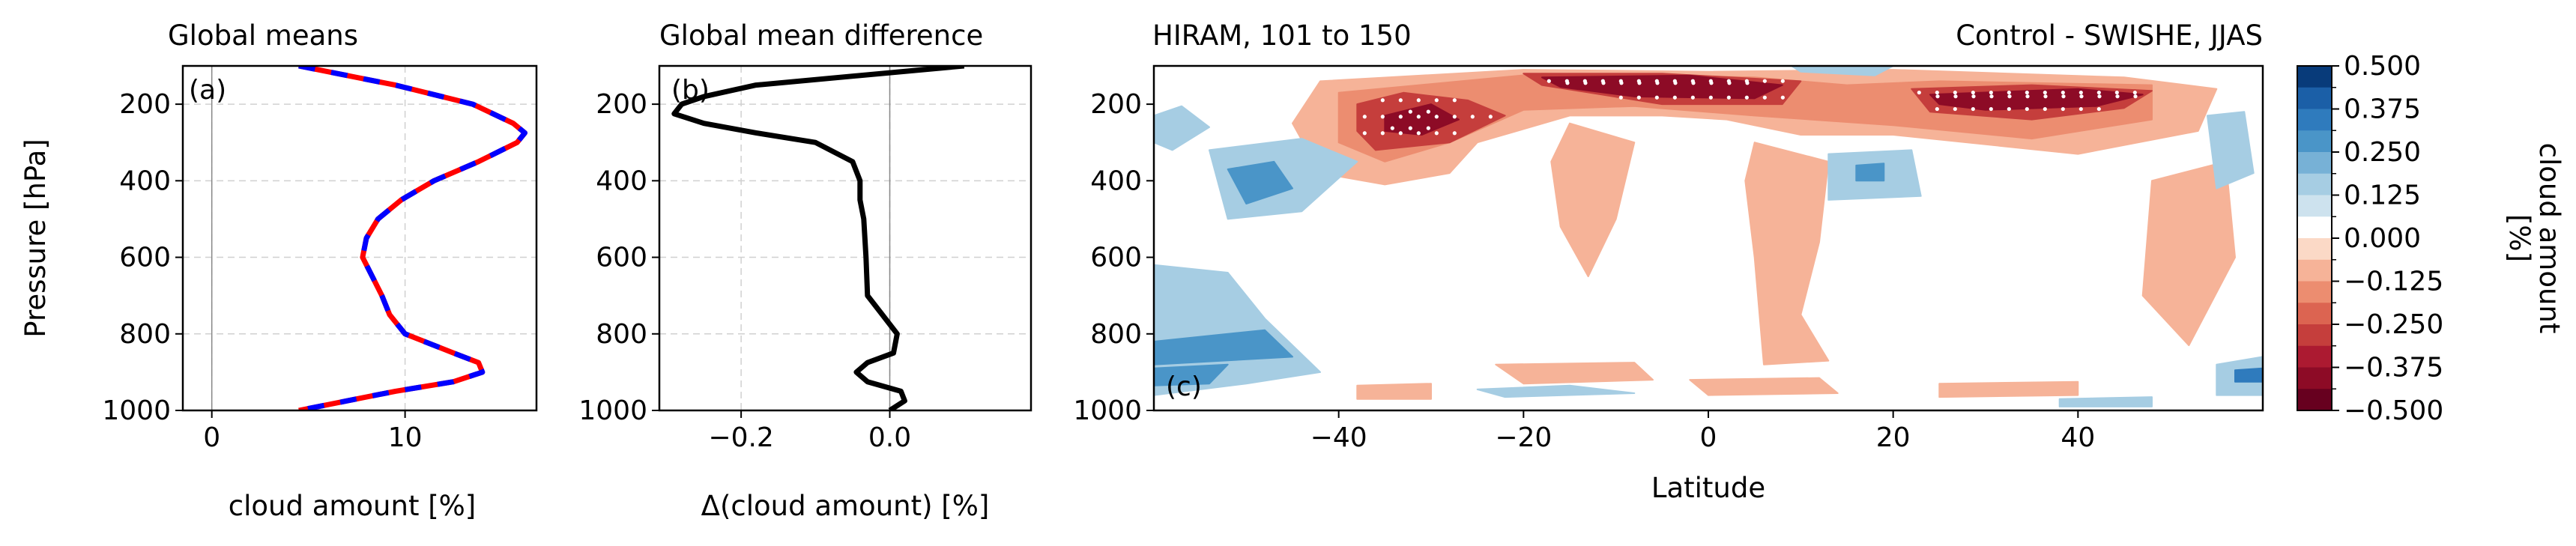 The width and height of the screenshot is (2576, 546). I want to click on y-axis-label: Pressure [hPa], so click(35, 238).